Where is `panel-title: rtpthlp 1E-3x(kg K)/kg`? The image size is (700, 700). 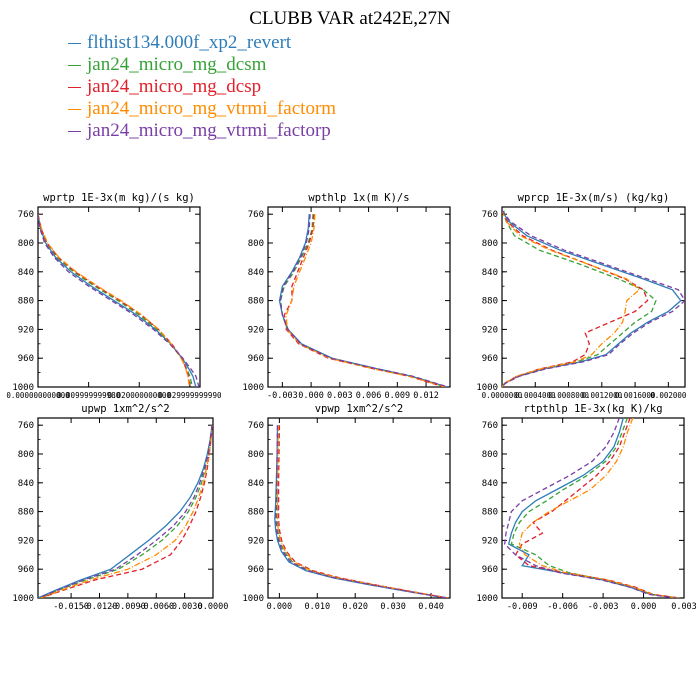
panel-title: rtpthlp 1E-3x(kg K)/kg is located at coordinates (592, 409).